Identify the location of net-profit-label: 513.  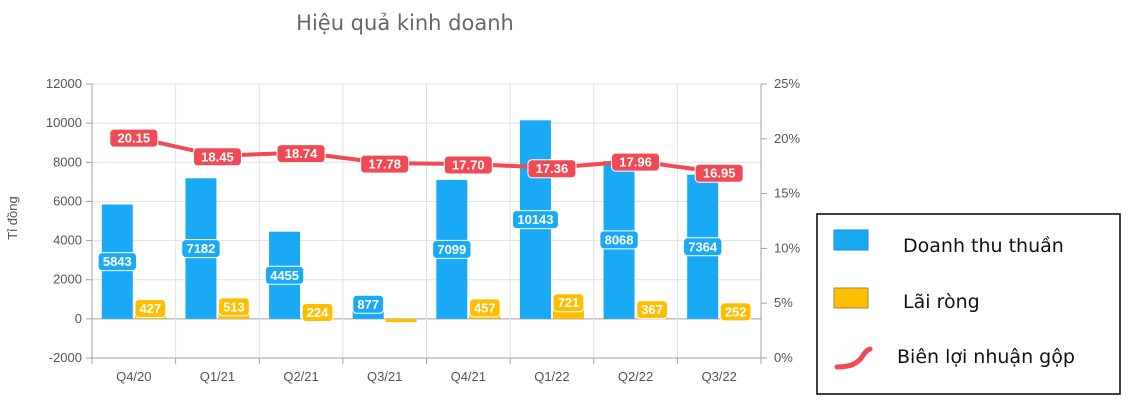
(234, 306).